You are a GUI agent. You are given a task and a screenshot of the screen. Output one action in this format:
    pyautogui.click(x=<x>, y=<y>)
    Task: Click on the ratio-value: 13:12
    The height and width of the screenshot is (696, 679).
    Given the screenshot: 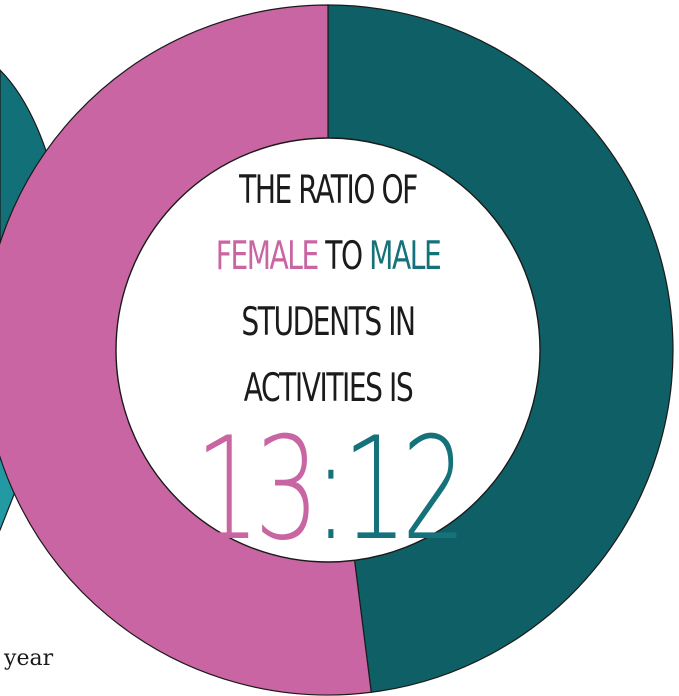 What is the action you would take?
    pyautogui.click(x=327, y=490)
    